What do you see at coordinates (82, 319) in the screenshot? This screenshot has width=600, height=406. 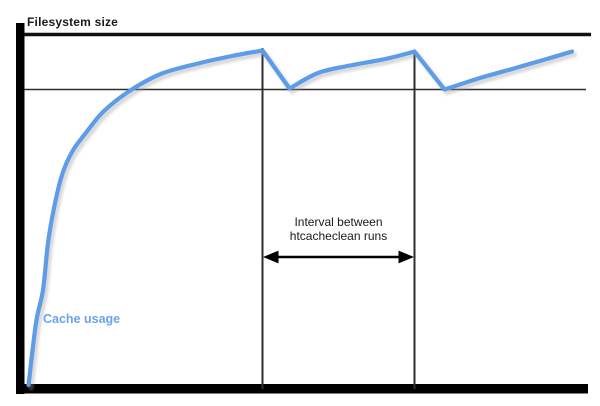 I see `cache-usage-label: Cache usage` at bounding box center [82, 319].